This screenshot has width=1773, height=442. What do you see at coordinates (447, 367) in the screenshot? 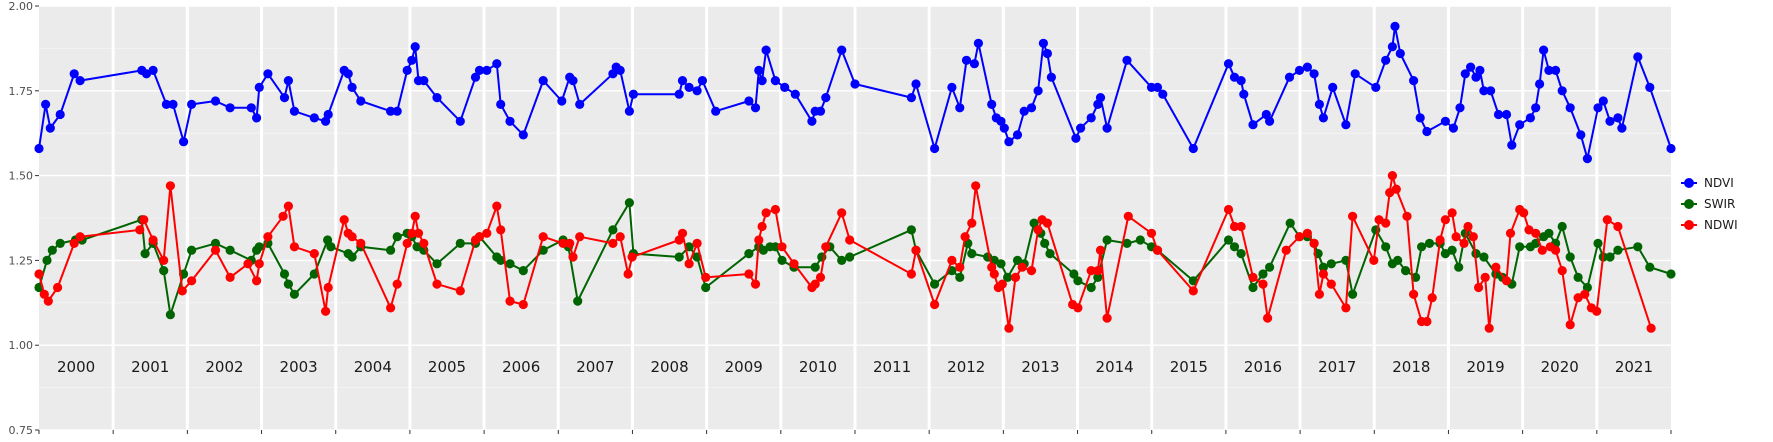
I see `year-label: 2005` at bounding box center [447, 367].